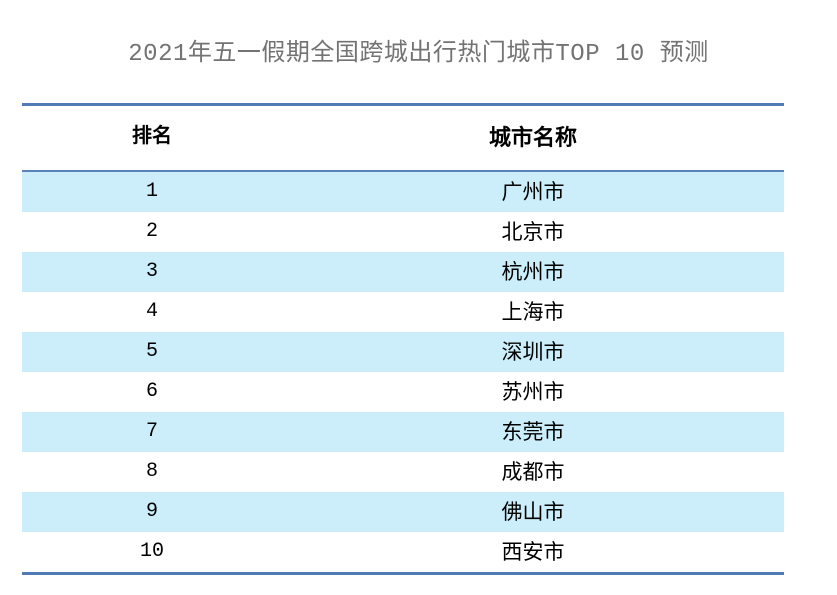  What do you see at coordinates (533, 192) in the screenshot?
I see `city-cell: 广州市` at bounding box center [533, 192].